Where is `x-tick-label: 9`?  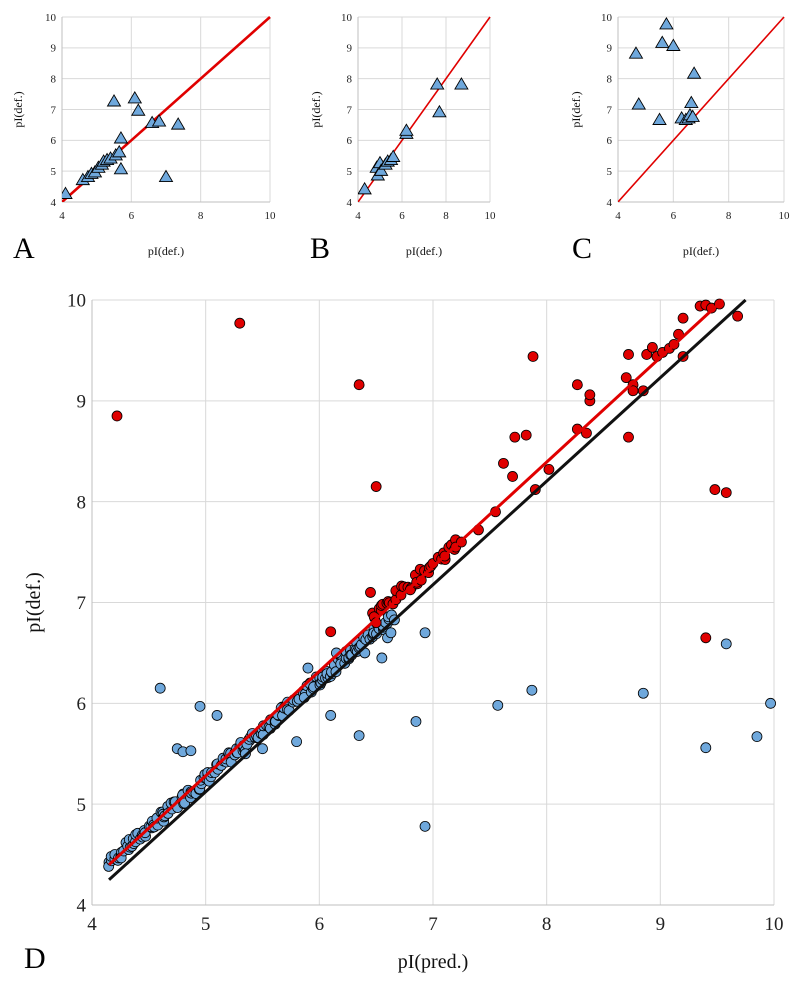
x-tick-label: 9 is located at coordinates (661, 924).